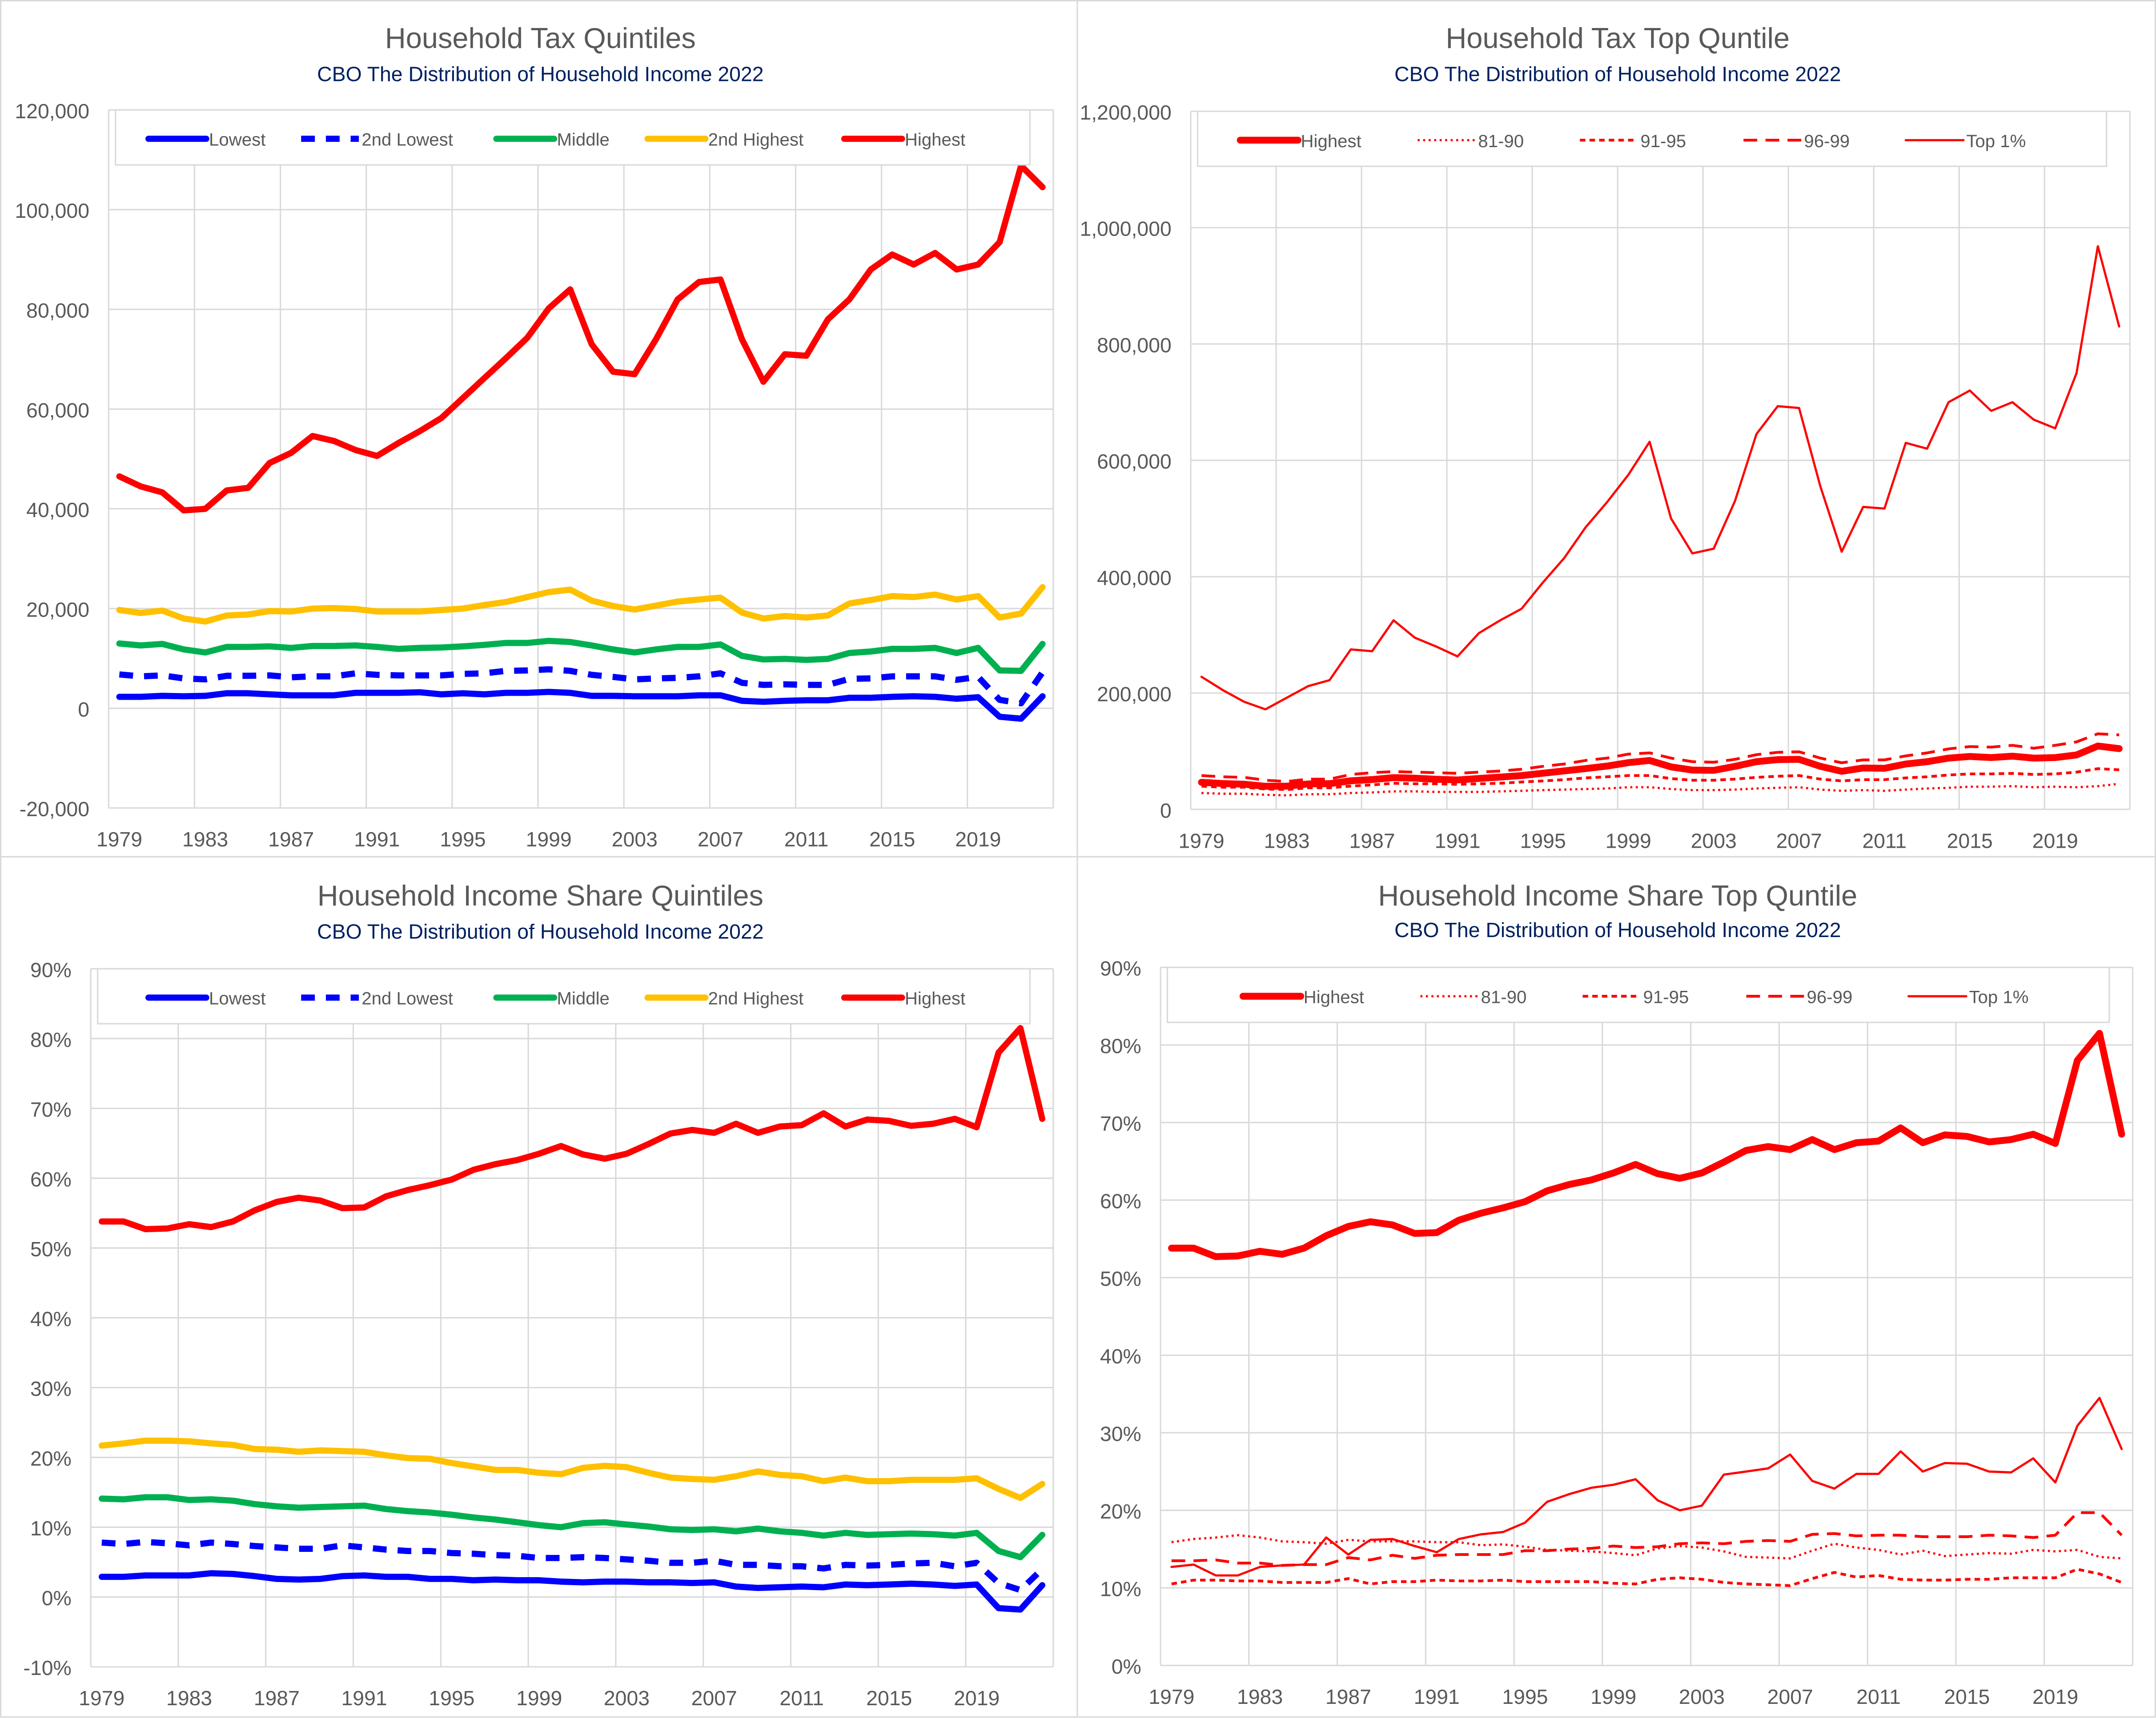 The image size is (2156, 1719). I want to click on y-tick-label: 0, so click(1166, 810).